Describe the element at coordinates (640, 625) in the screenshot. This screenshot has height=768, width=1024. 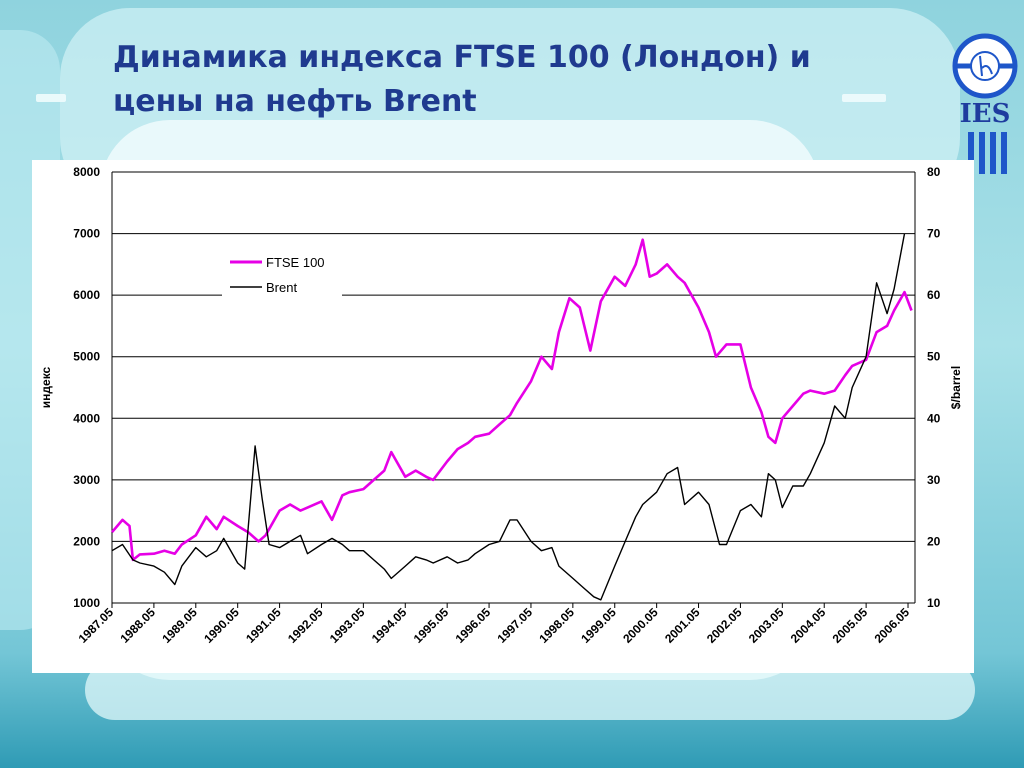
I see `x-tick-label: 2000.05` at that location.